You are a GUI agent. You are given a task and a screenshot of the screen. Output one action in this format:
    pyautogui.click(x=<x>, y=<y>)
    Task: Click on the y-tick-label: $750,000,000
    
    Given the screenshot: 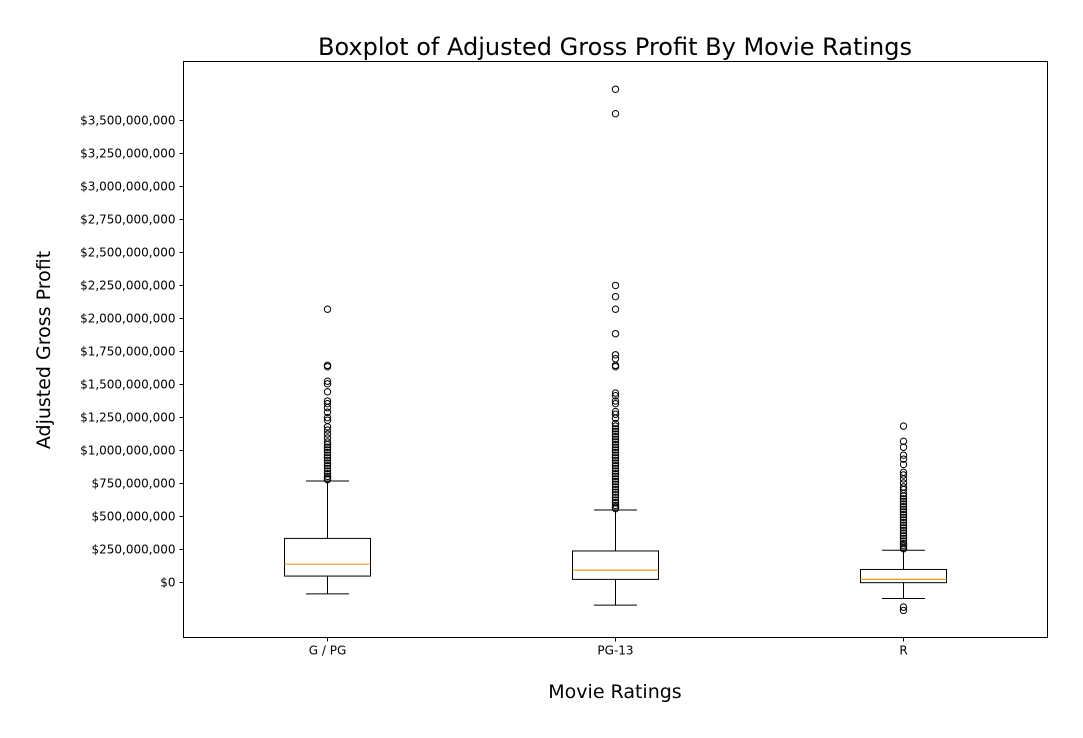 What is the action you would take?
    pyautogui.click(x=134, y=484)
    